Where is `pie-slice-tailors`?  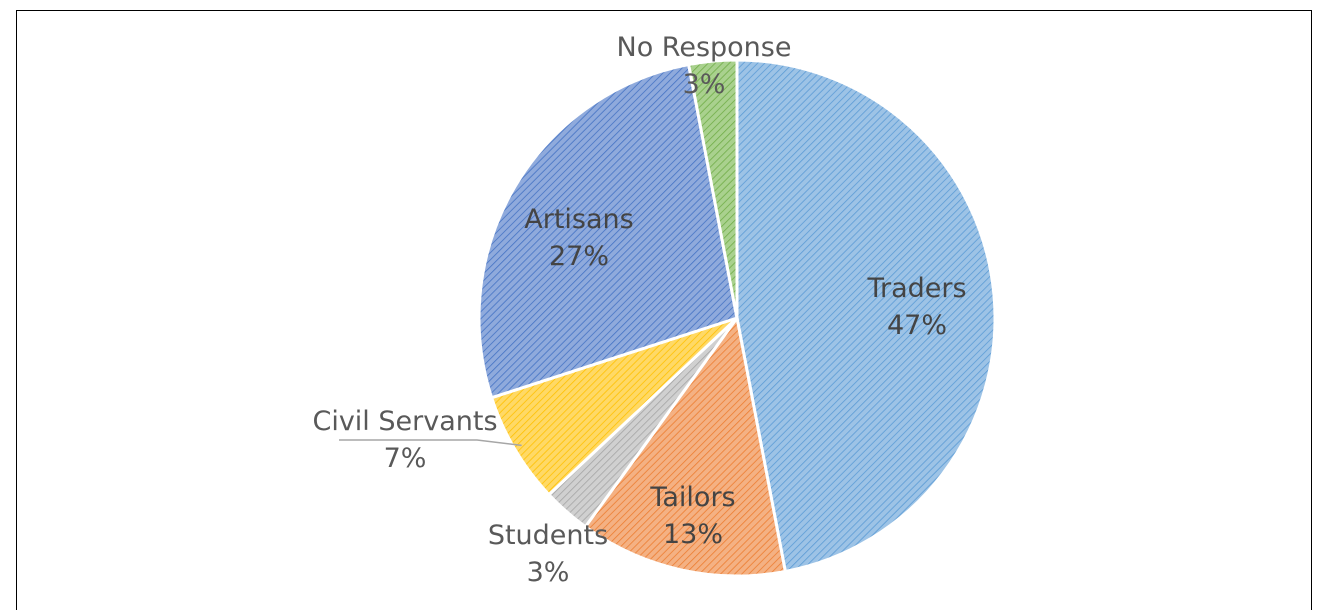
pie-slice-tailors is located at coordinates (685, 446).